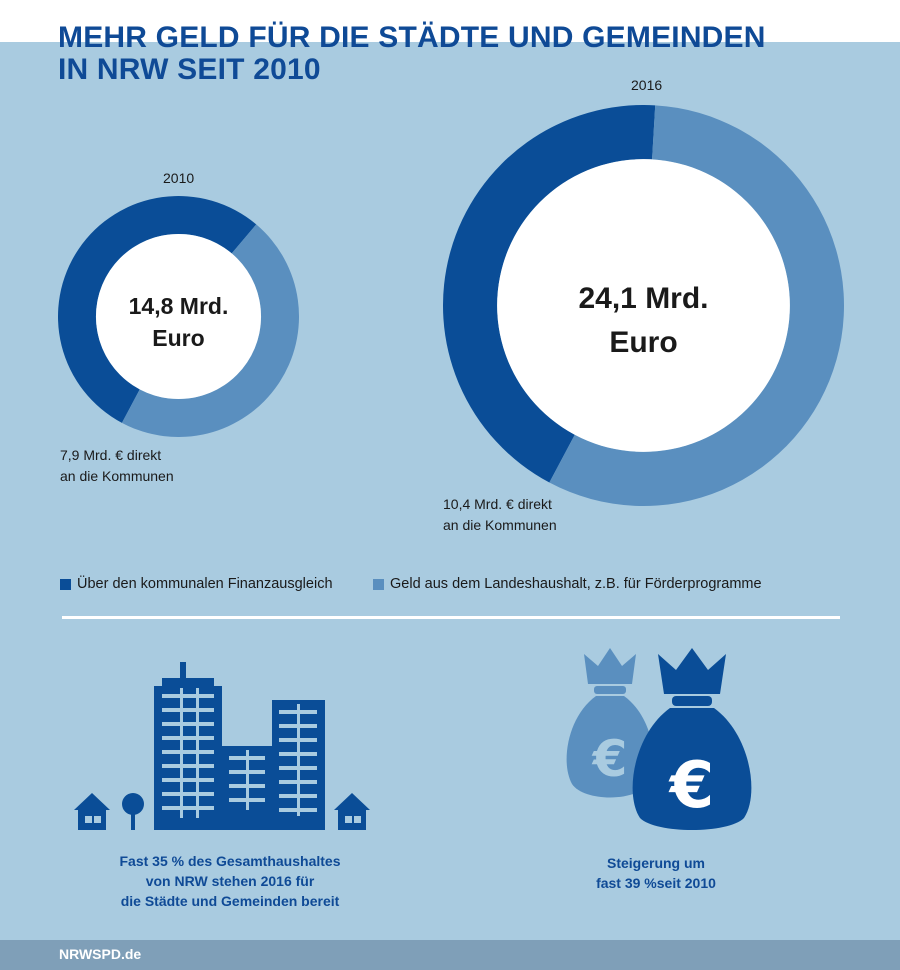  What do you see at coordinates (647, 85) in the screenshot?
I see `year-label-2016: 2016` at bounding box center [647, 85].